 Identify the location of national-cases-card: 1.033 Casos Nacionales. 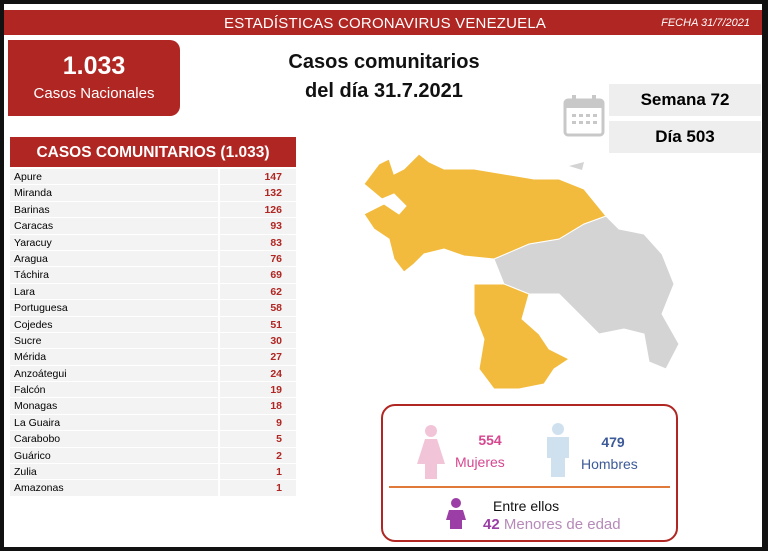
(94, 78).